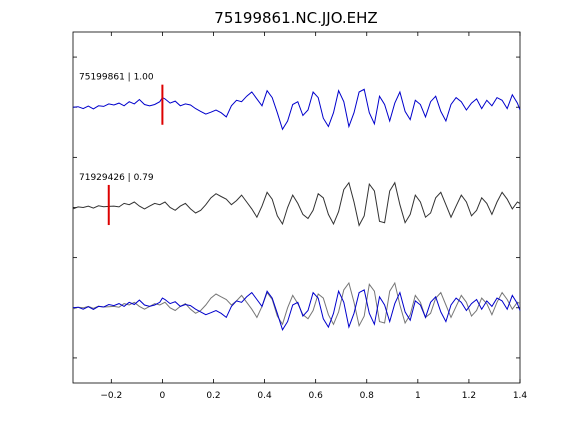  Describe the element at coordinates (111, 396) in the screenshot. I see `x-tick-label: −0.2` at that location.